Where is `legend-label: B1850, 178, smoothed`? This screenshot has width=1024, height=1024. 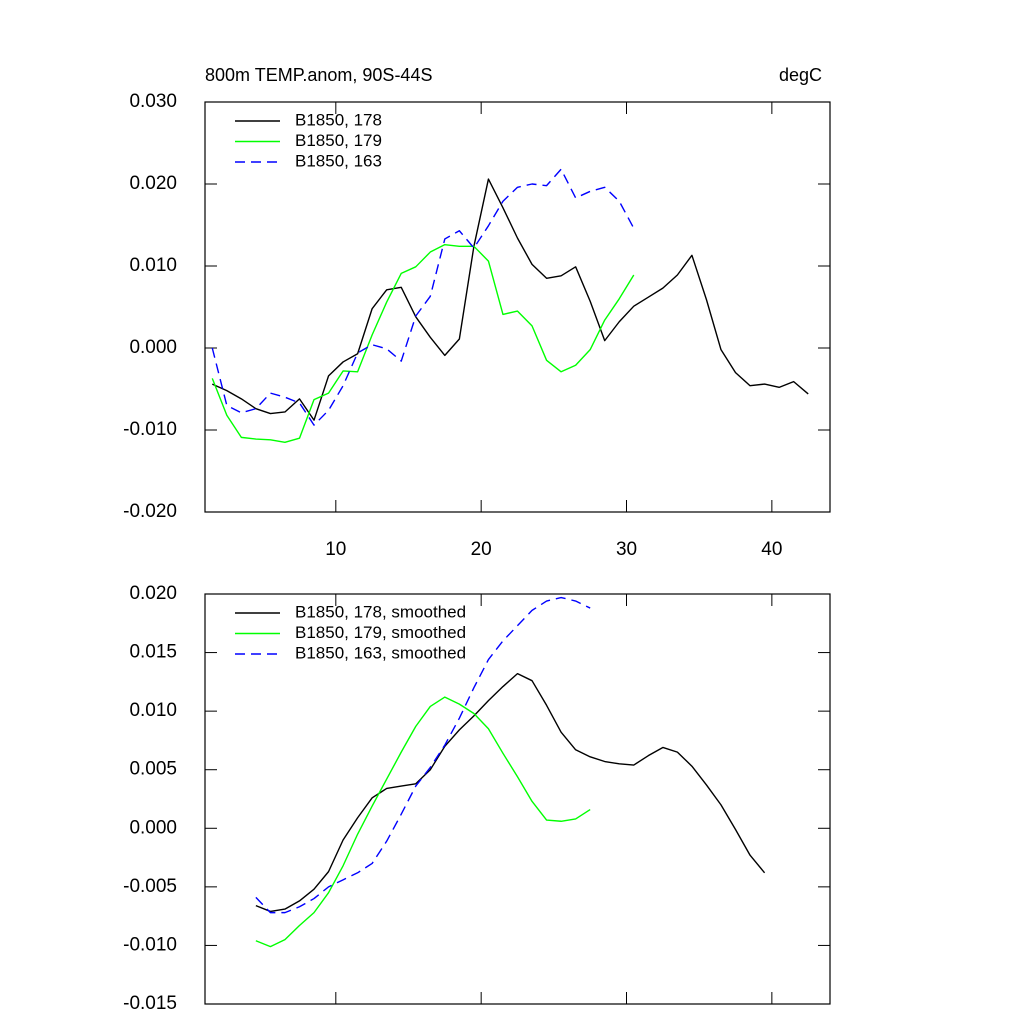
legend-label: B1850, 178, smoothed is located at coordinates (380, 611).